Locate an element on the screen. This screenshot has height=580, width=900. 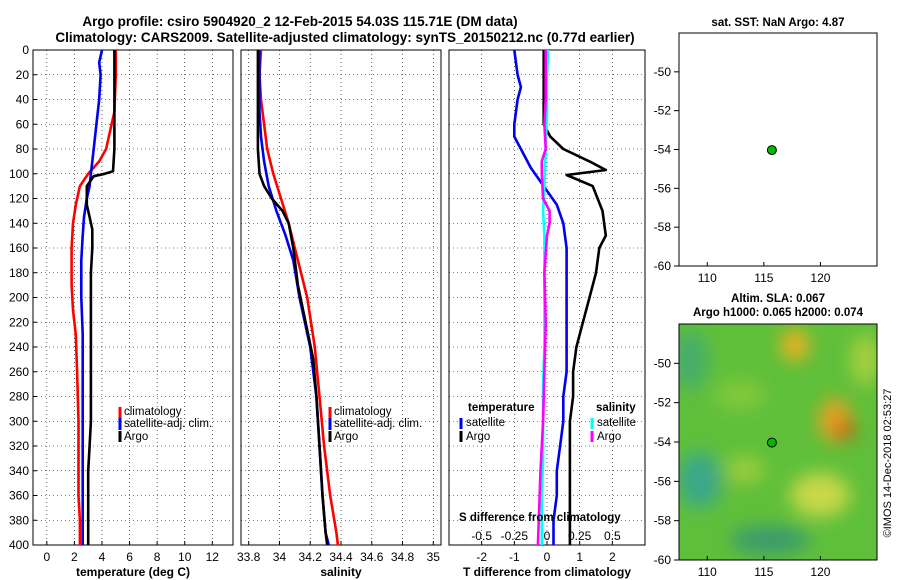
y-tick-label: 320 is located at coordinates (19, 446).